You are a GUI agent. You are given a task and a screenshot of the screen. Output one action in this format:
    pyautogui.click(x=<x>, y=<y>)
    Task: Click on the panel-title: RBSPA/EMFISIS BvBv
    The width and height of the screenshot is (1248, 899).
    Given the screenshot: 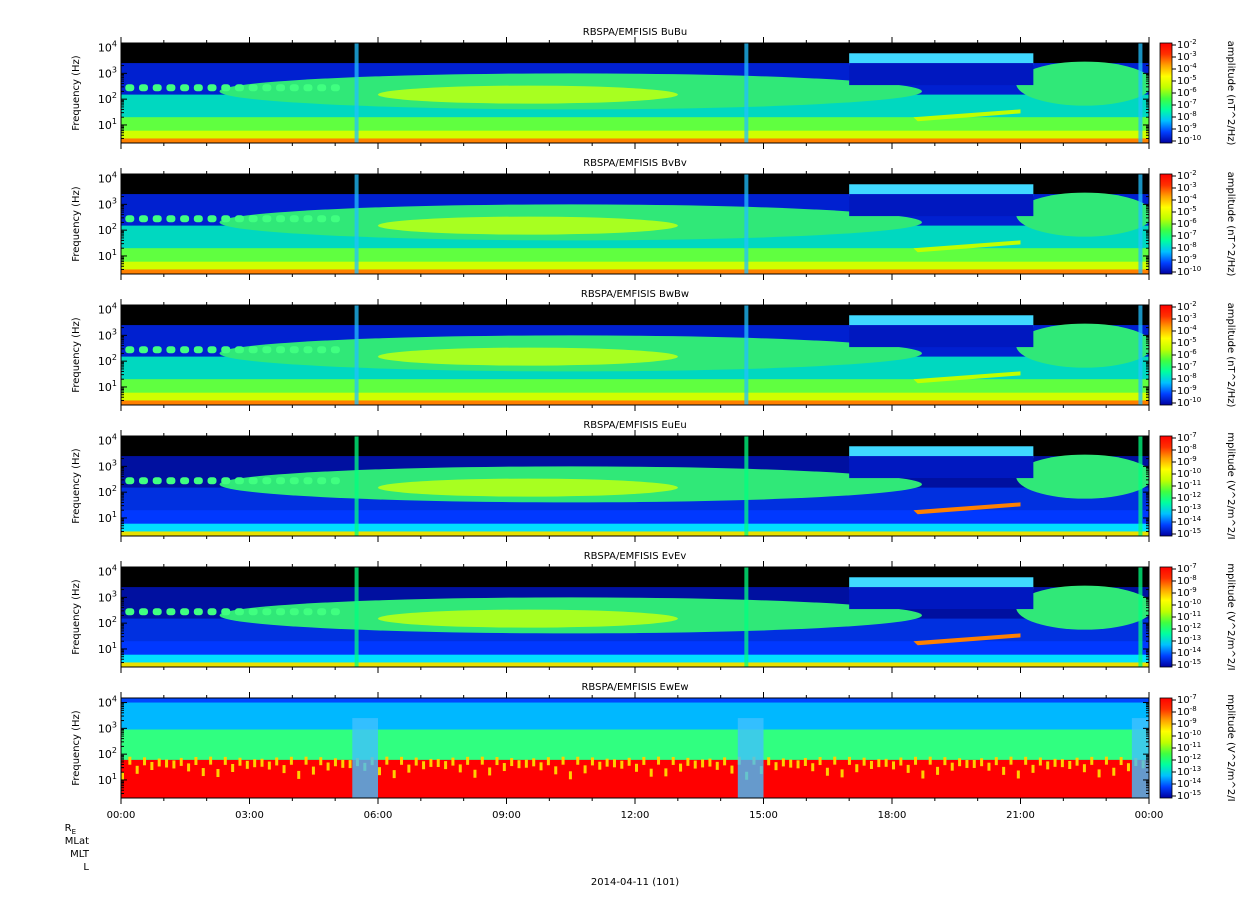 What is the action you would take?
    pyautogui.click(x=635, y=163)
    